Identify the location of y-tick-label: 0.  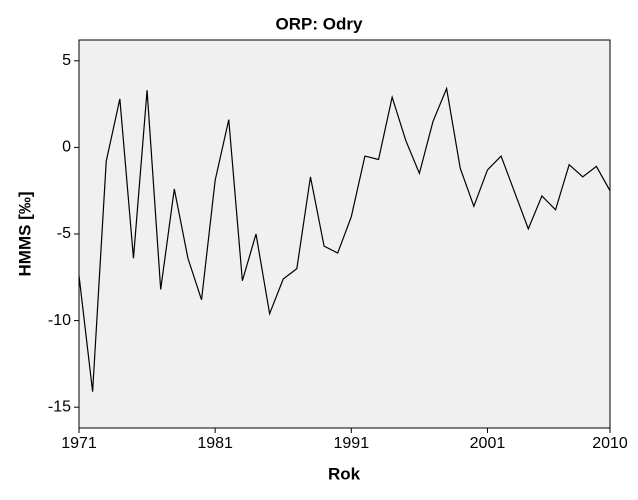
(66, 147).